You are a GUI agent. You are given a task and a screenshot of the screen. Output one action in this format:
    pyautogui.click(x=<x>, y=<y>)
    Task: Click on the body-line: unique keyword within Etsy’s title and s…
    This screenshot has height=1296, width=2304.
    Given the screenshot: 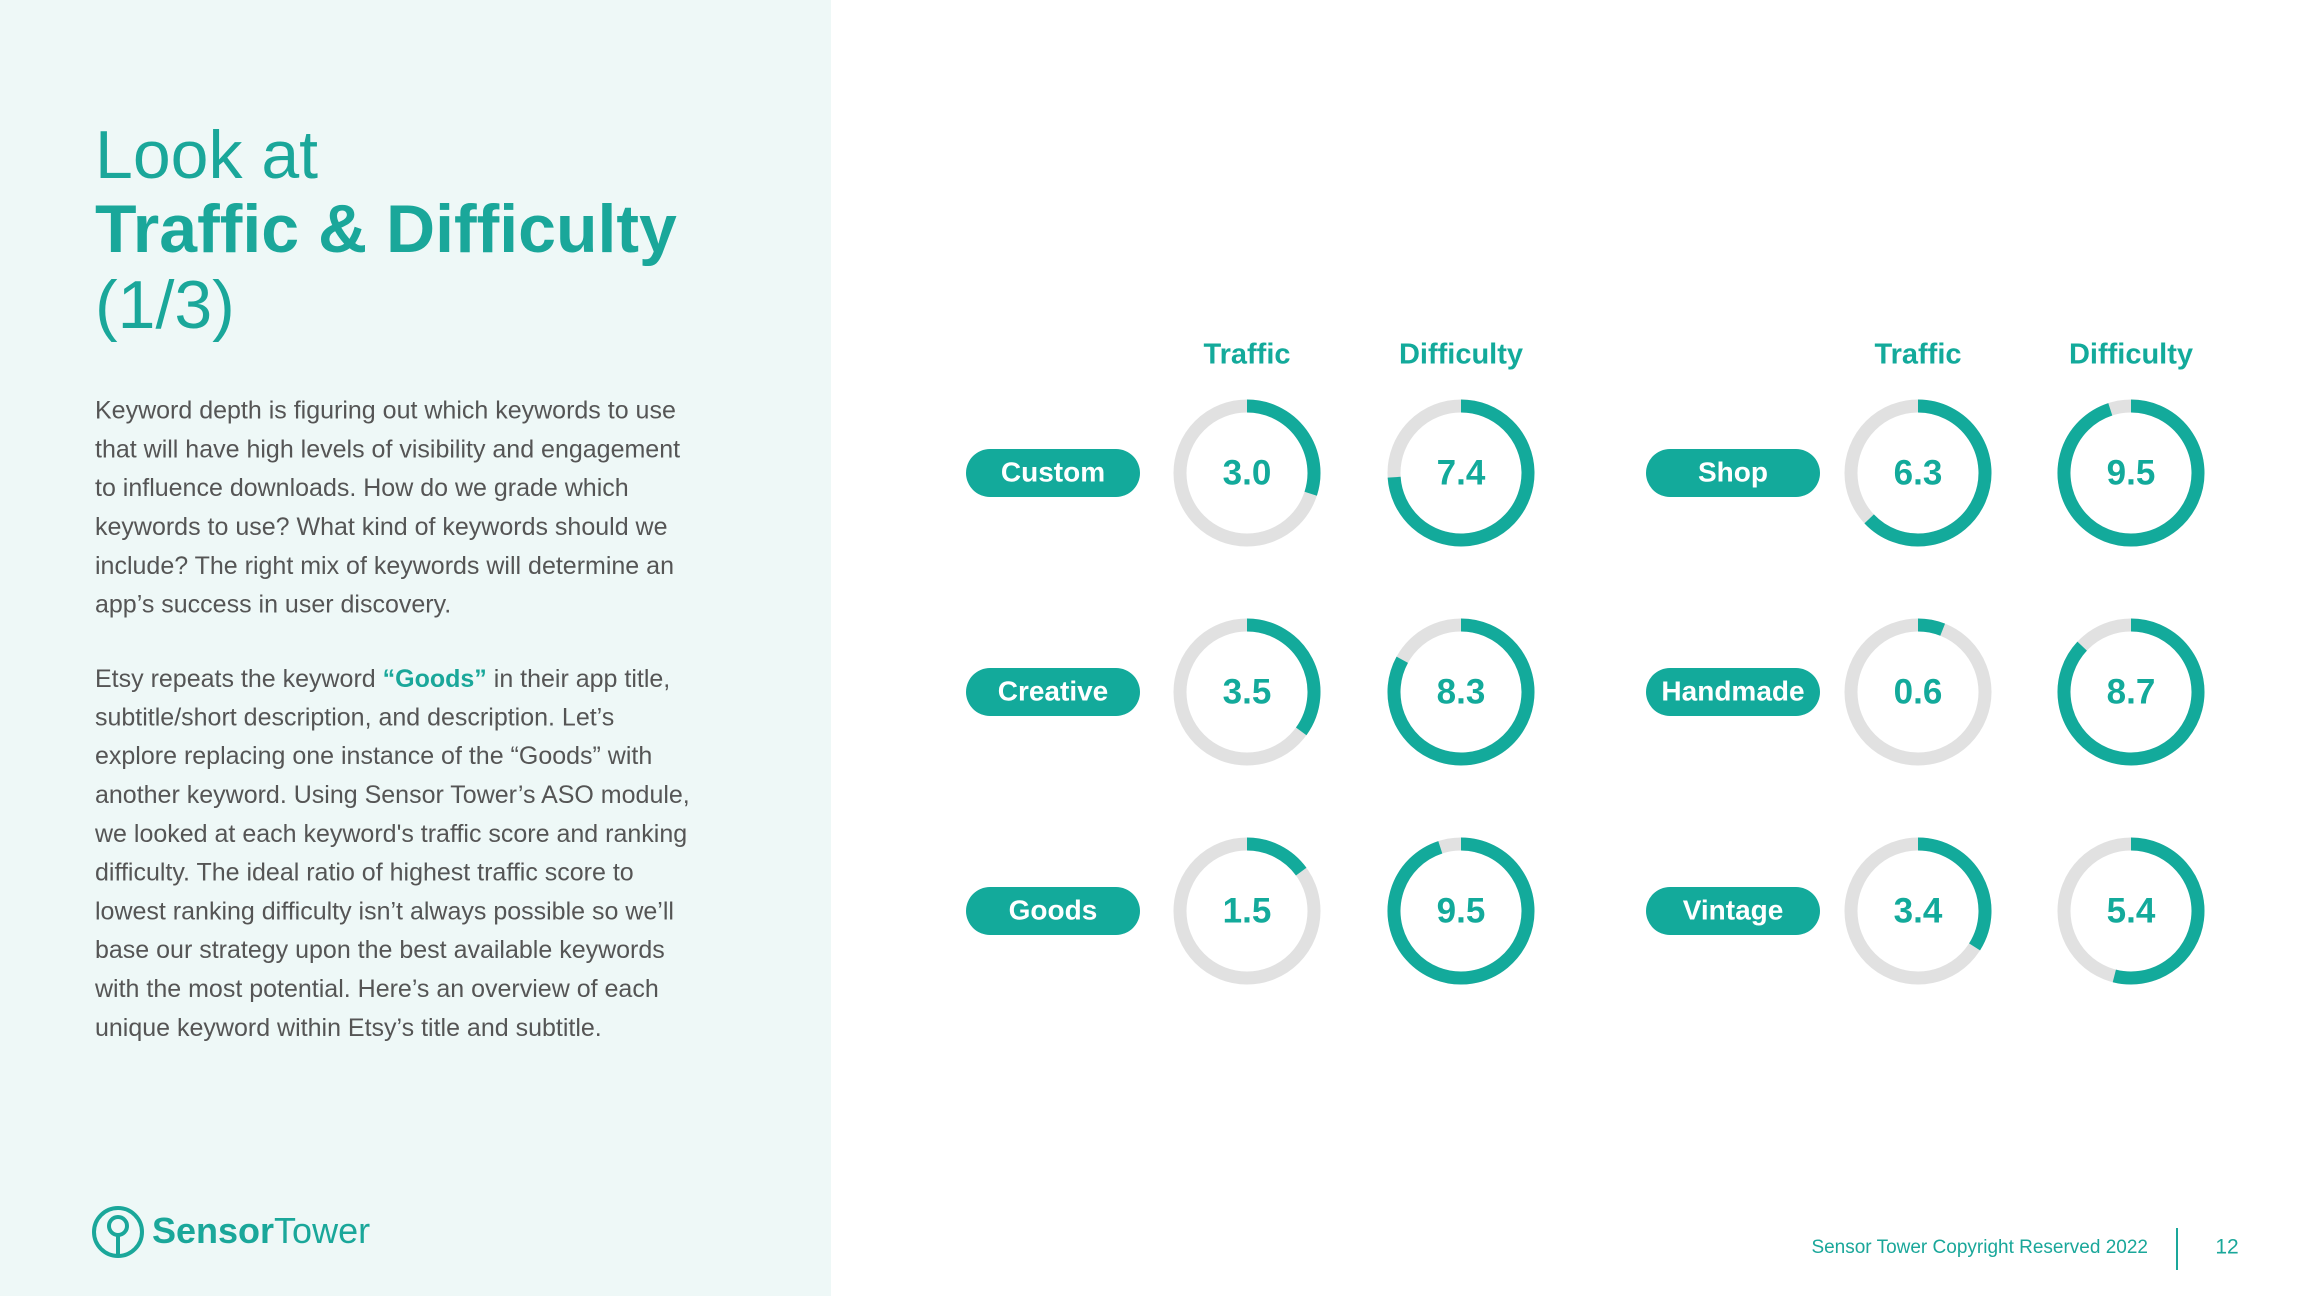 What is the action you would take?
    pyautogui.click(x=348, y=1028)
    